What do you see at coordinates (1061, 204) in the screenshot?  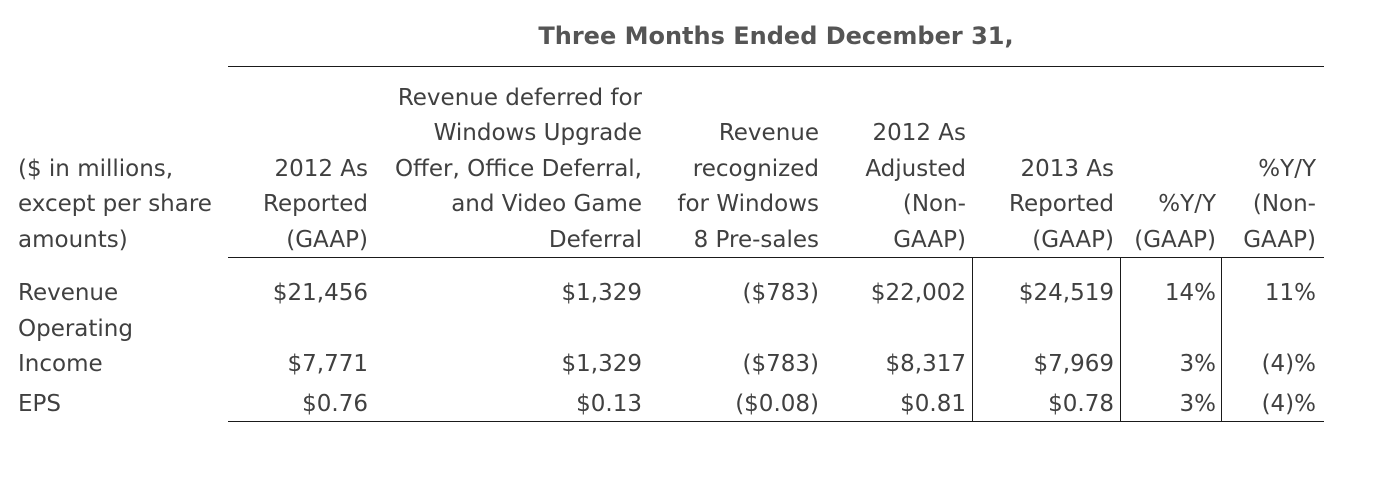 I see `header-2013-reported: 2013 As Reported (GAAP)` at bounding box center [1061, 204].